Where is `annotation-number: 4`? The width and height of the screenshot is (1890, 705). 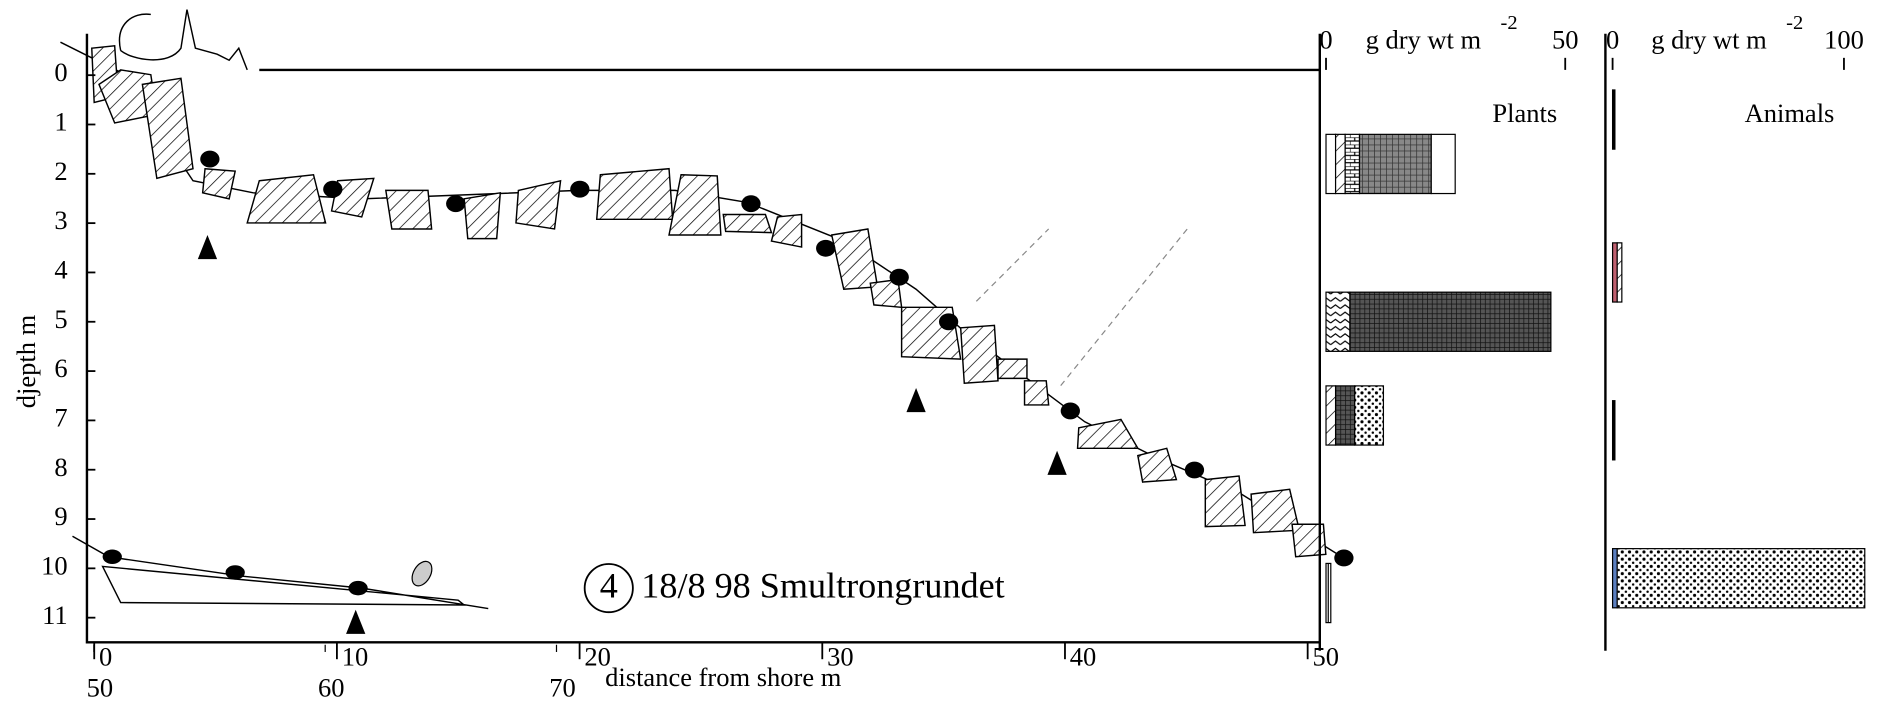
annotation-number: 4 is located at coordinates (609, 586).